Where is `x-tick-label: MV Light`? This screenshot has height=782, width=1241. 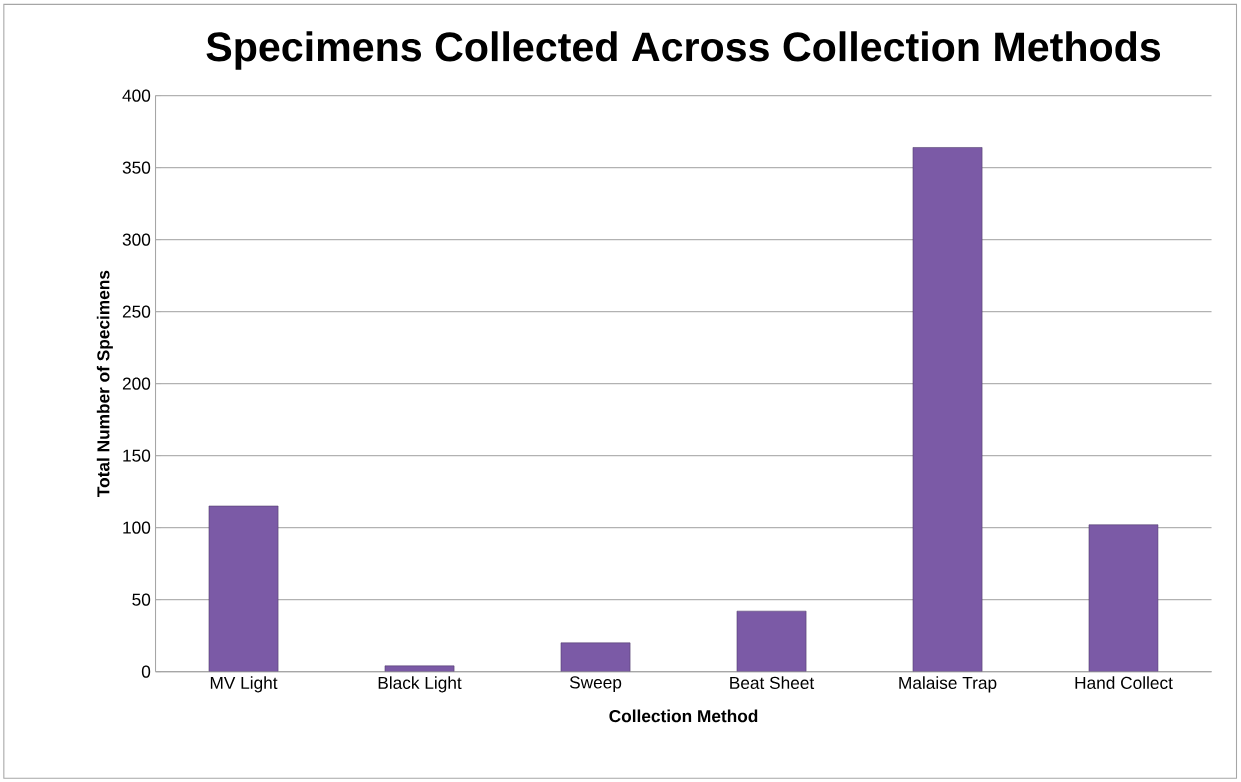 x-tick-label: MV Light is located at coordinates (244, 684).